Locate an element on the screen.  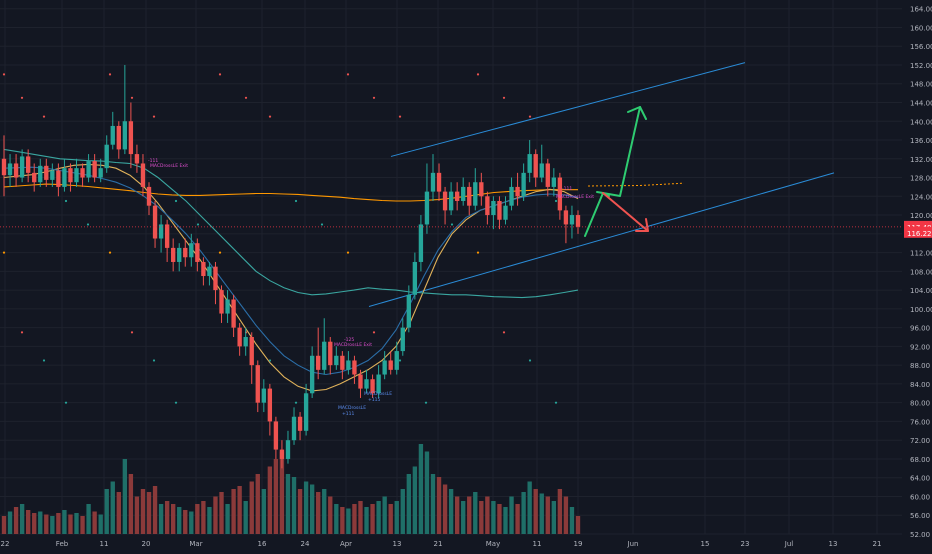
price-label-text: 116.22 is located at coordinates (919, 234).